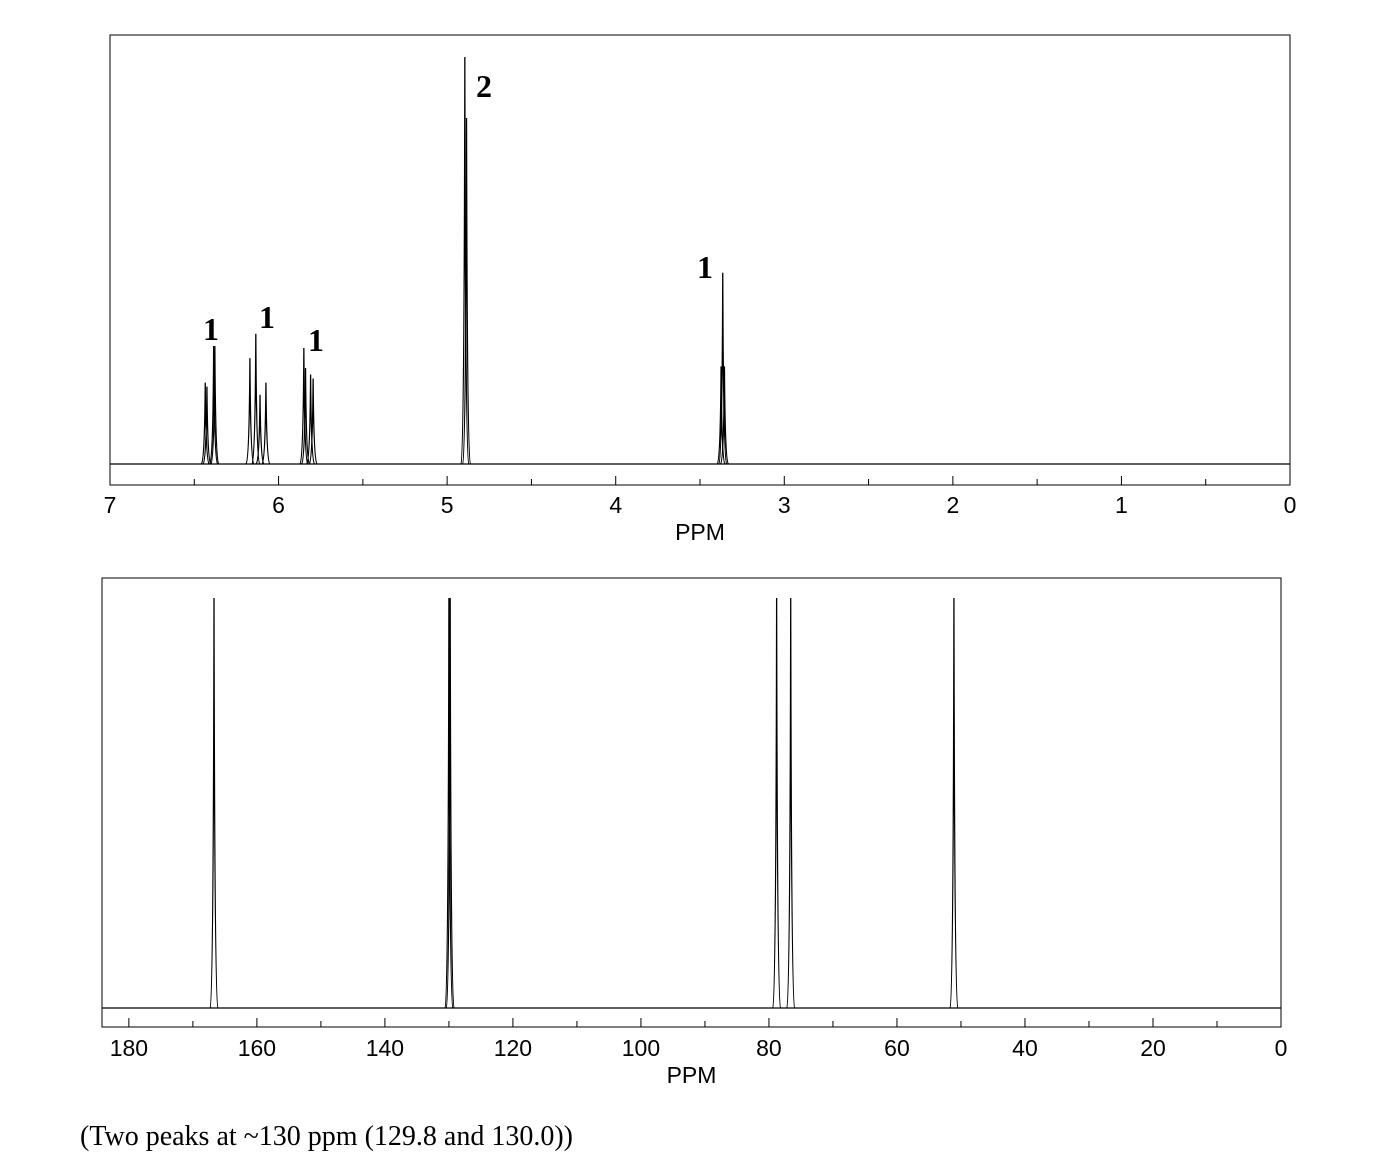  Describe the element at coordinates (1153, 1048) in the screenshot. I see `x-tick-label: 20` at that location.